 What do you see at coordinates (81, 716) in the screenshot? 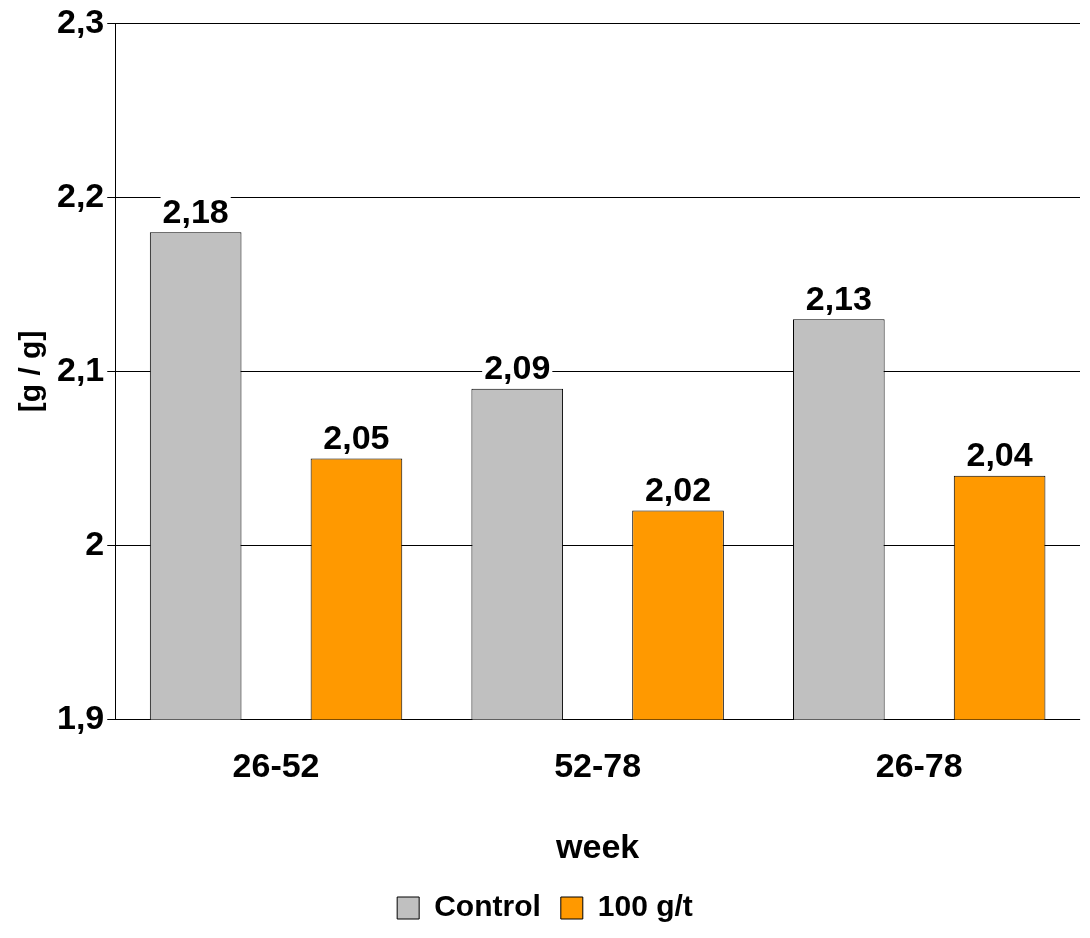
I see `y-tick-label: 1,9` at bounding box center [81, 716].